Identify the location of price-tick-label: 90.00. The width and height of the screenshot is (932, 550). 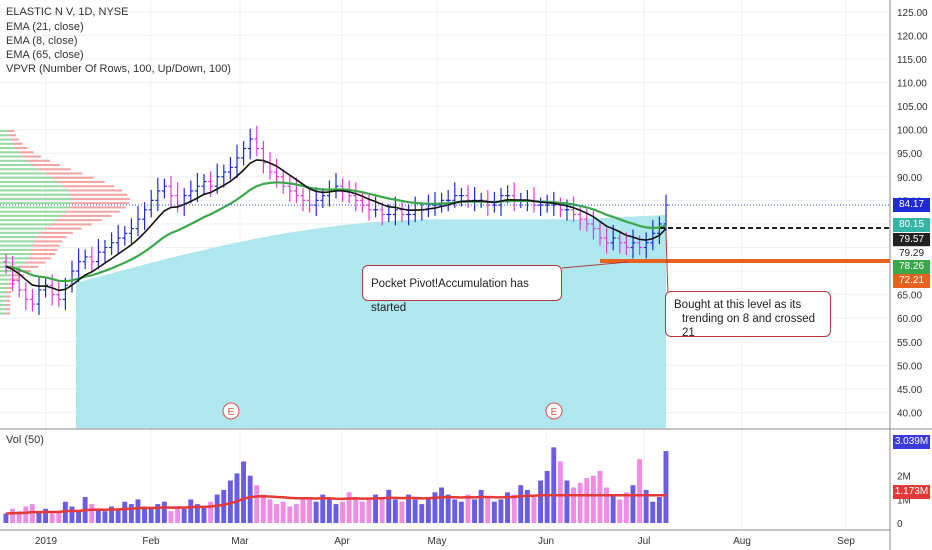
(909, 178).